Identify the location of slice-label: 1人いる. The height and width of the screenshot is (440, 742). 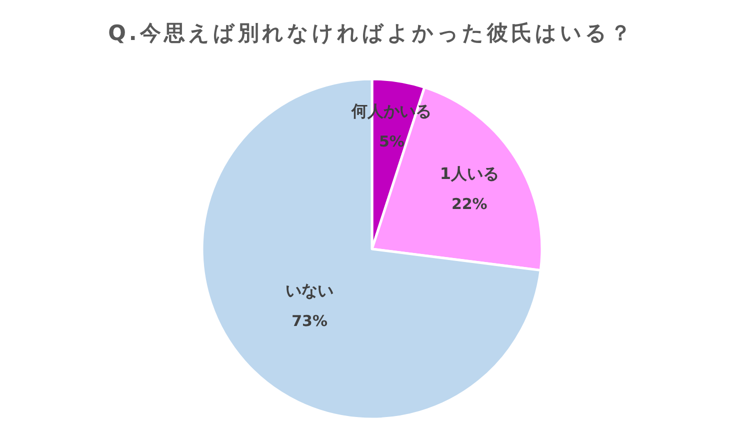
(469, 174).